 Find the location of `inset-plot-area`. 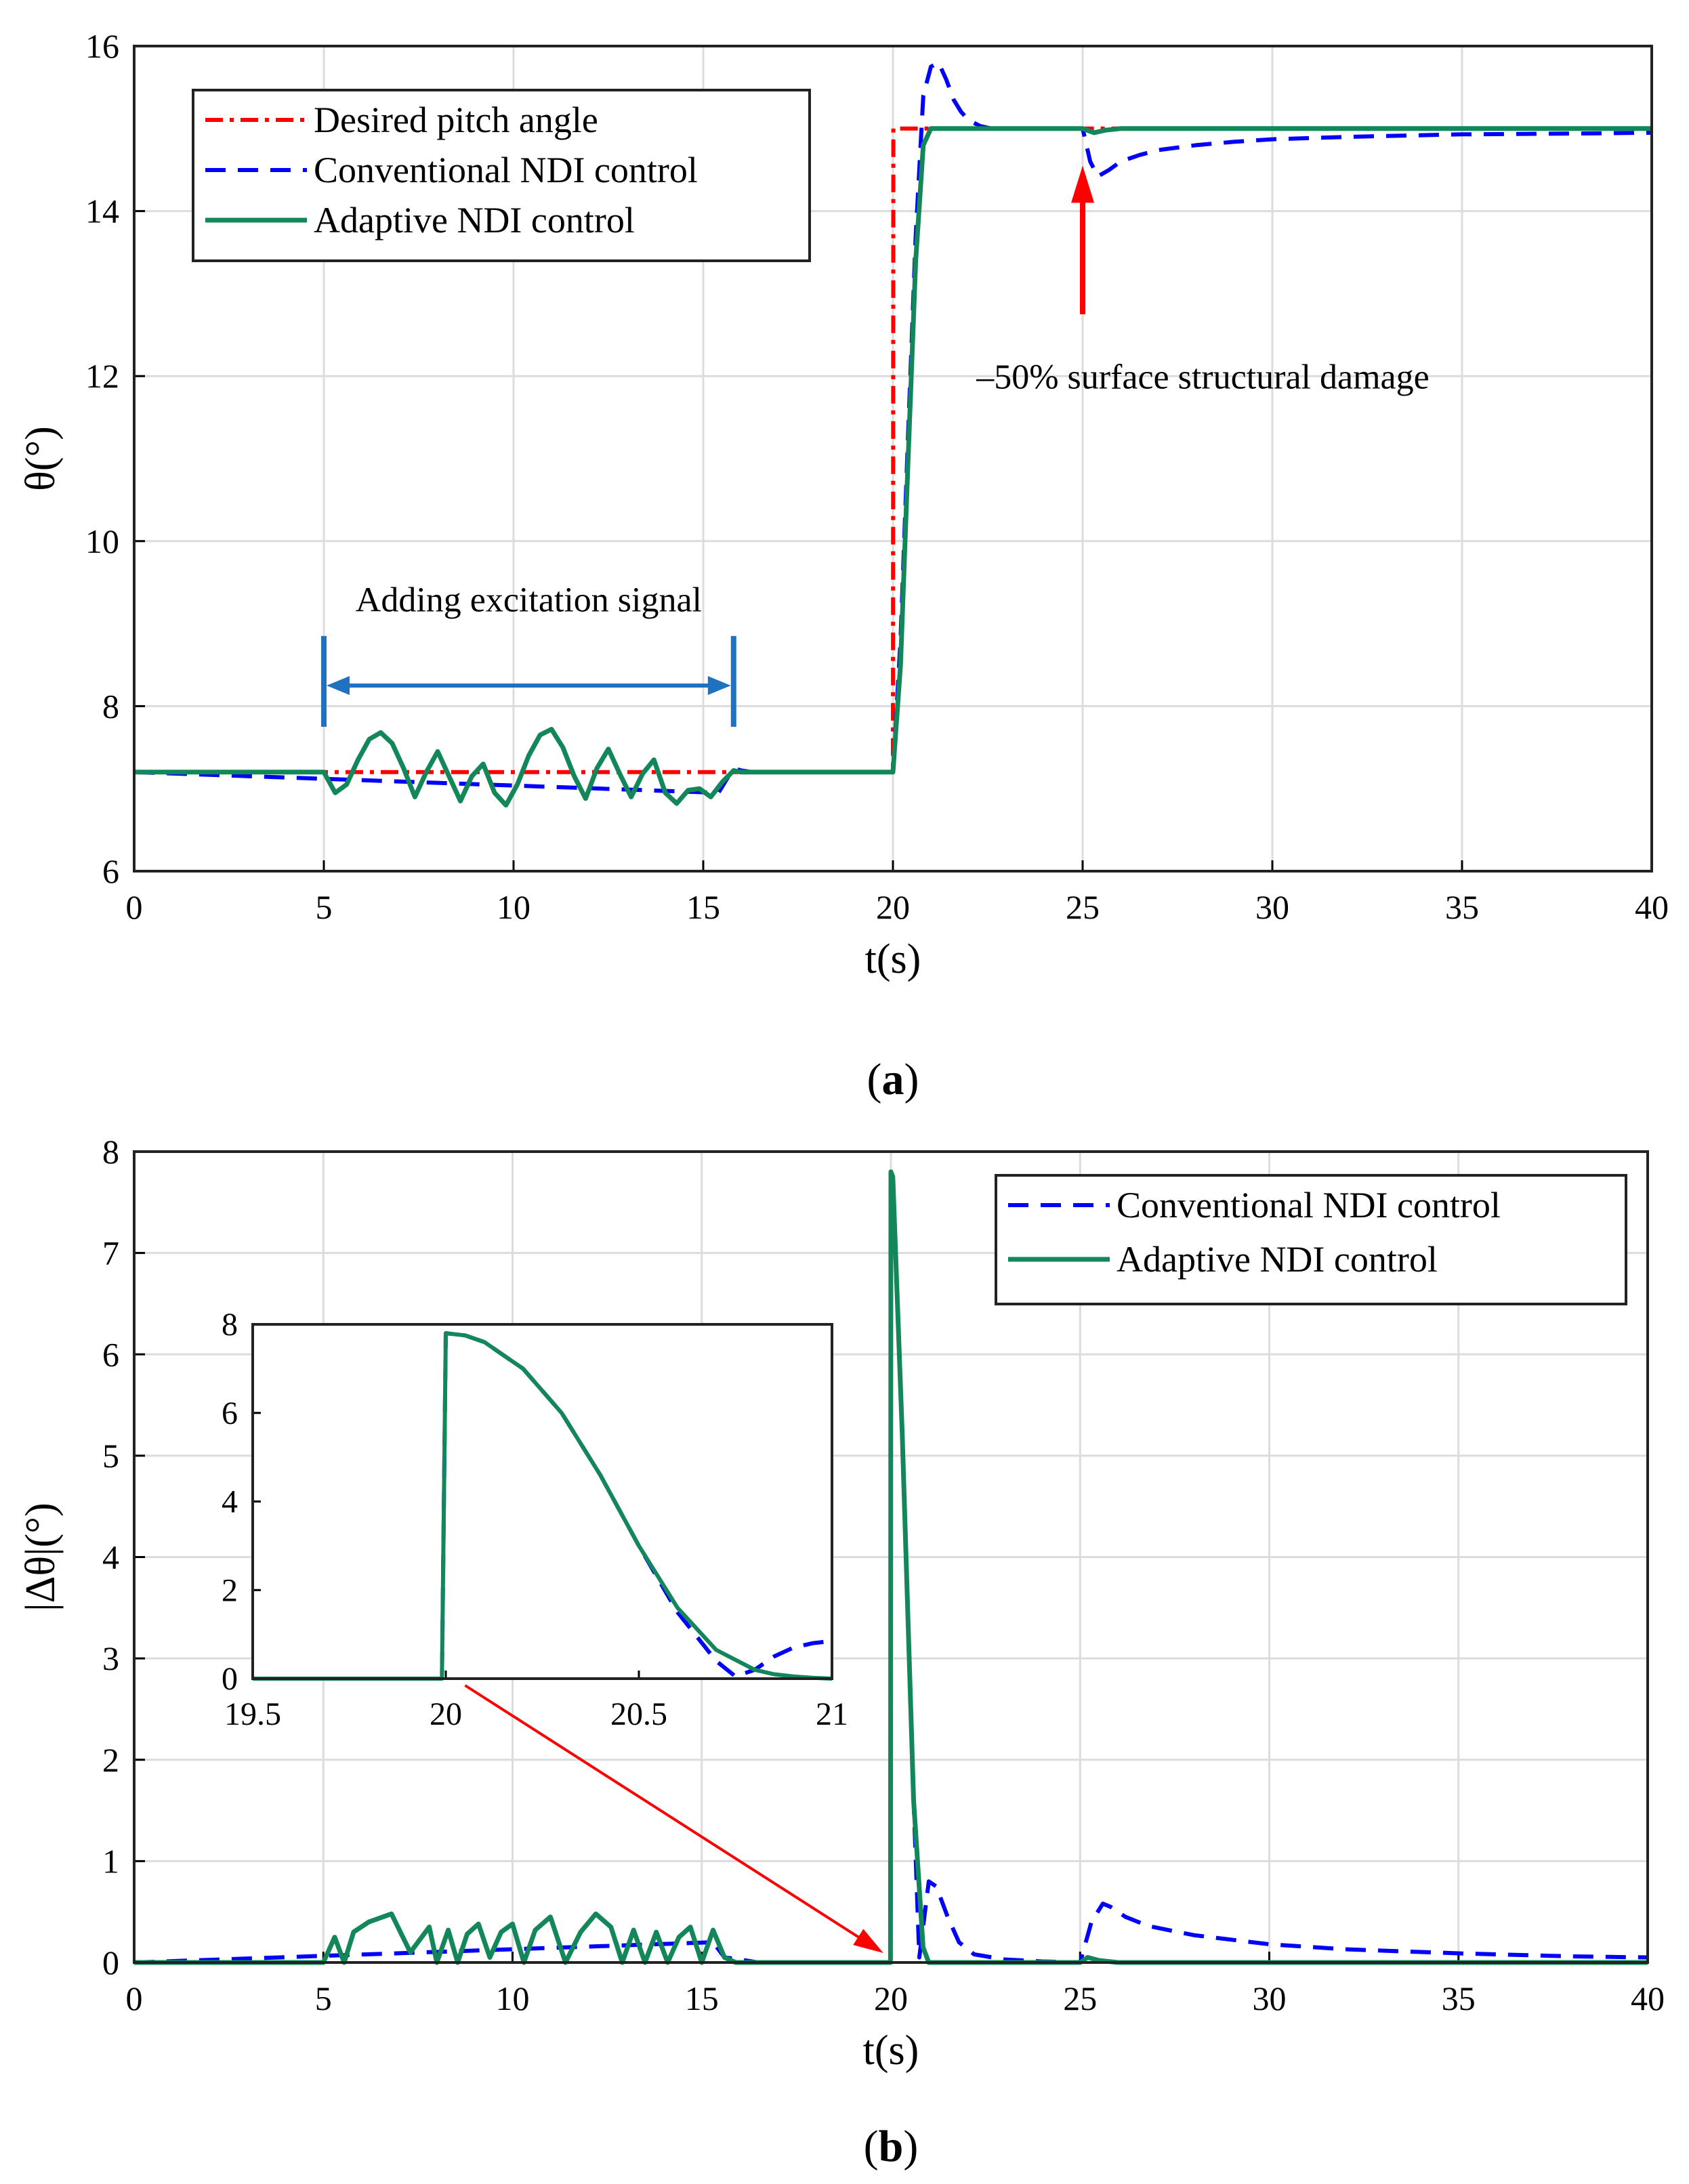

inset-plot-area is located at coordinates (542, 1501).